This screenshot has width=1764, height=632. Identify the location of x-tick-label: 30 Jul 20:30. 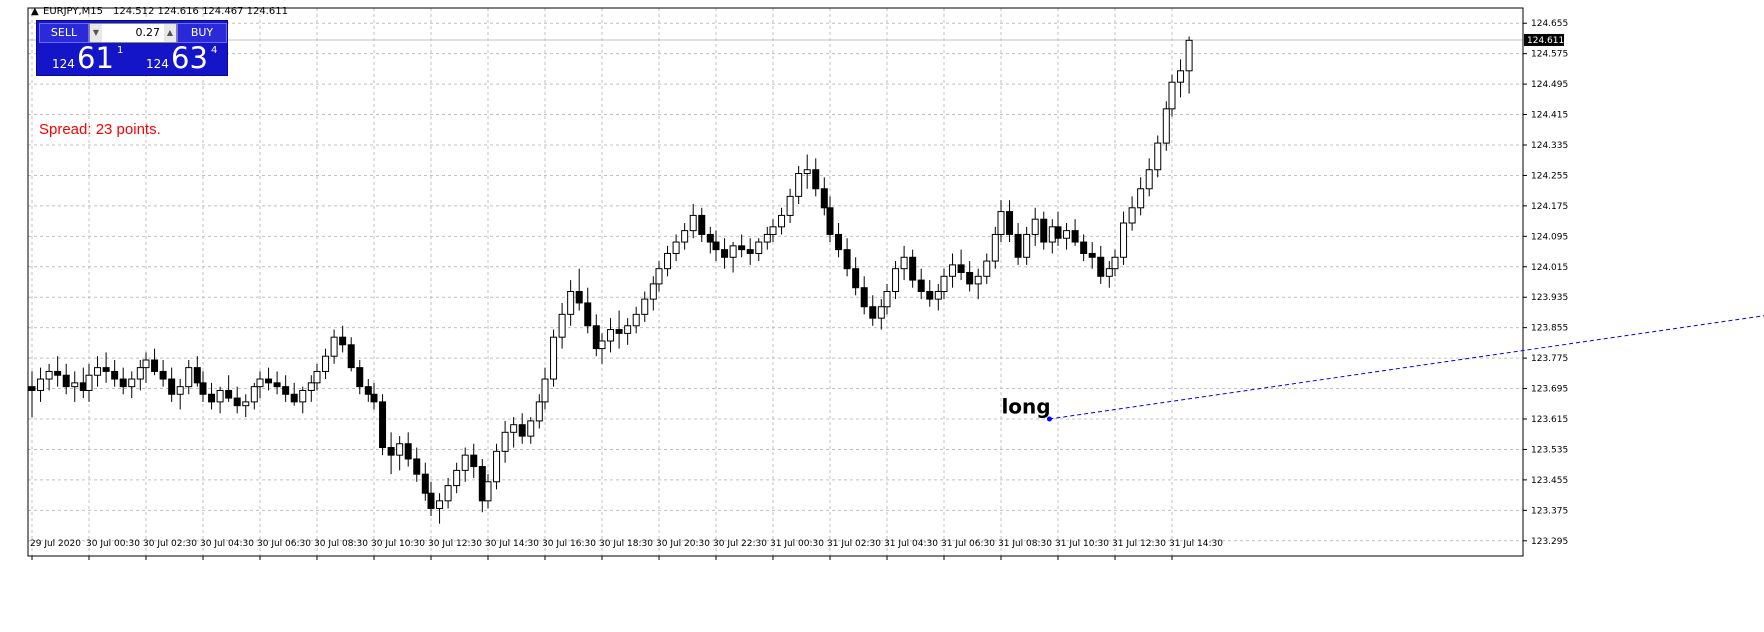
(683, 544).